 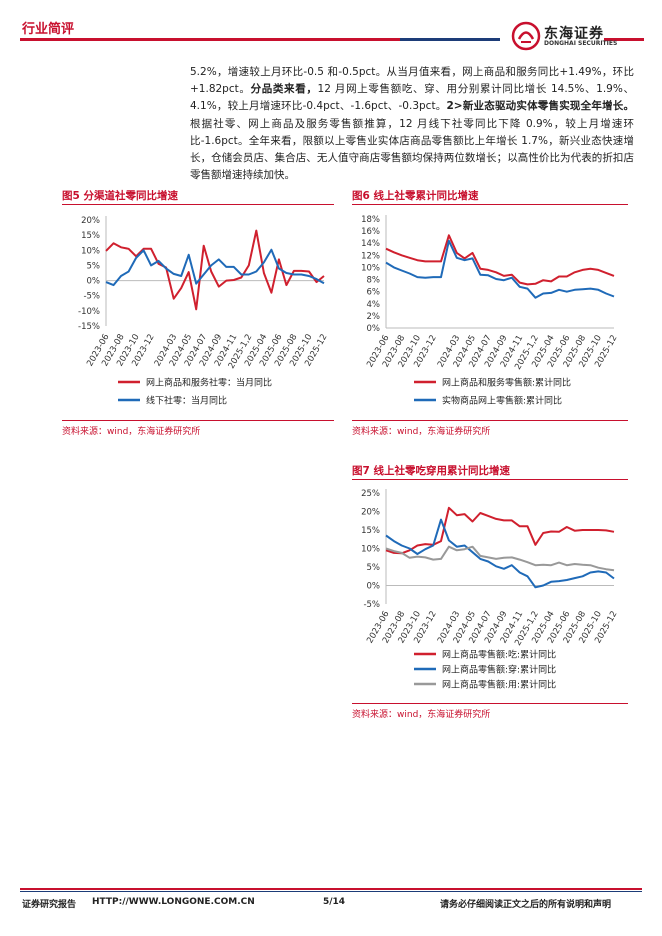 I want to click on footer-disclaimer: 请务必仔细阅读正文之后的所有说明和声明, so click(x=526, y=905).